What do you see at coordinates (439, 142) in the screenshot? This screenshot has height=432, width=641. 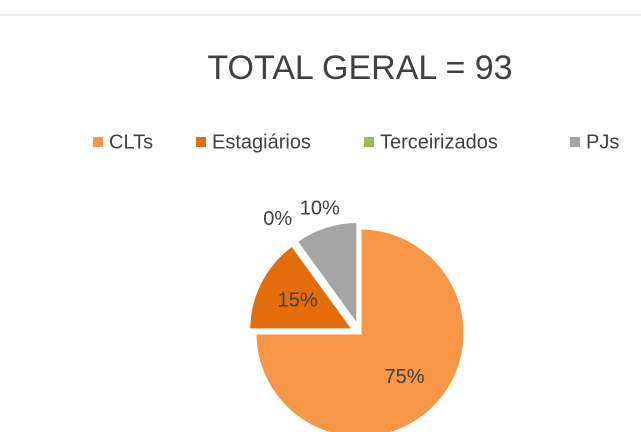 I see `legend-label: Terceirizados` at bounding box center [439, 142].